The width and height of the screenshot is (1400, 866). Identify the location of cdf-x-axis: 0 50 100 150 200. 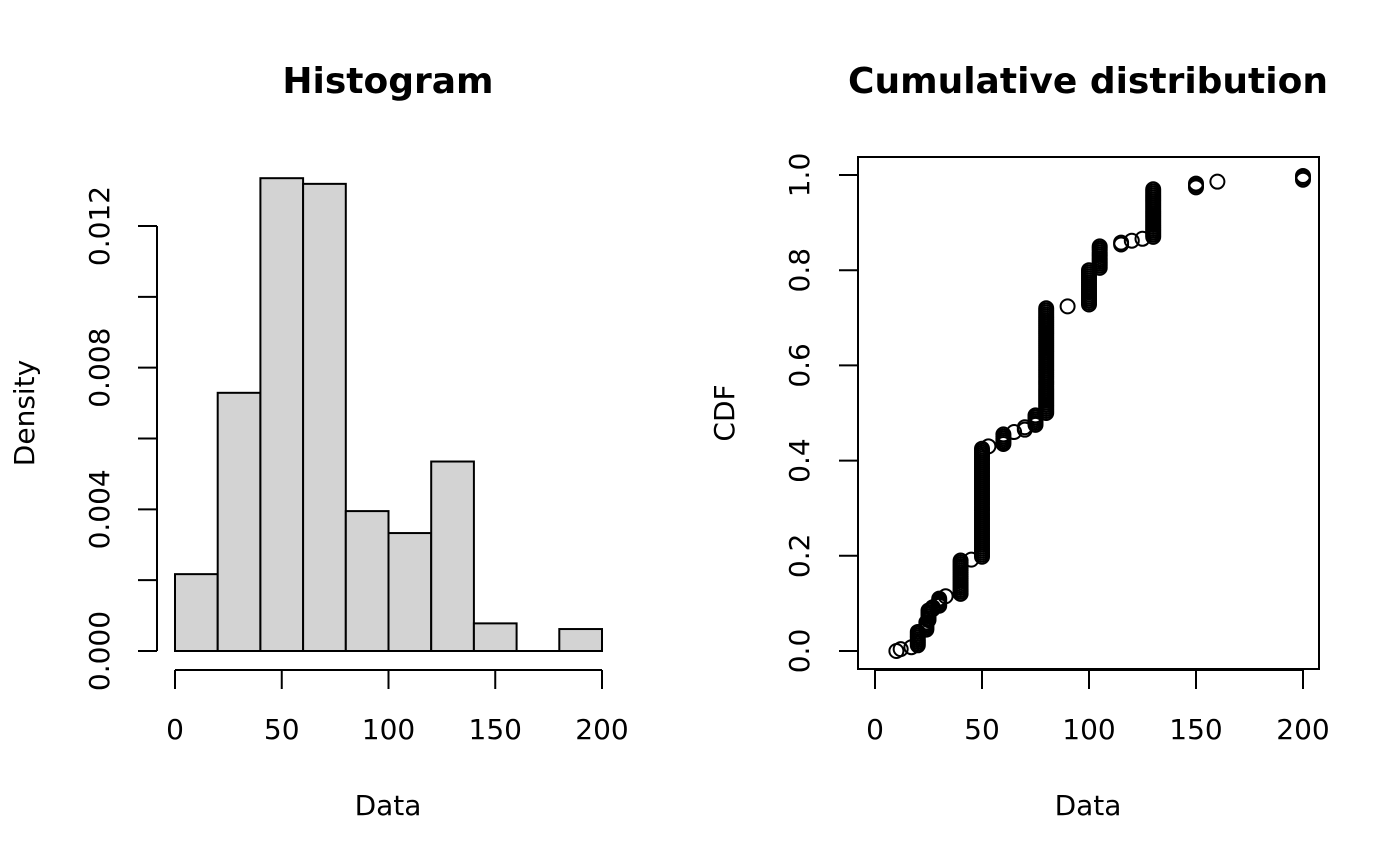
(1098, 707).